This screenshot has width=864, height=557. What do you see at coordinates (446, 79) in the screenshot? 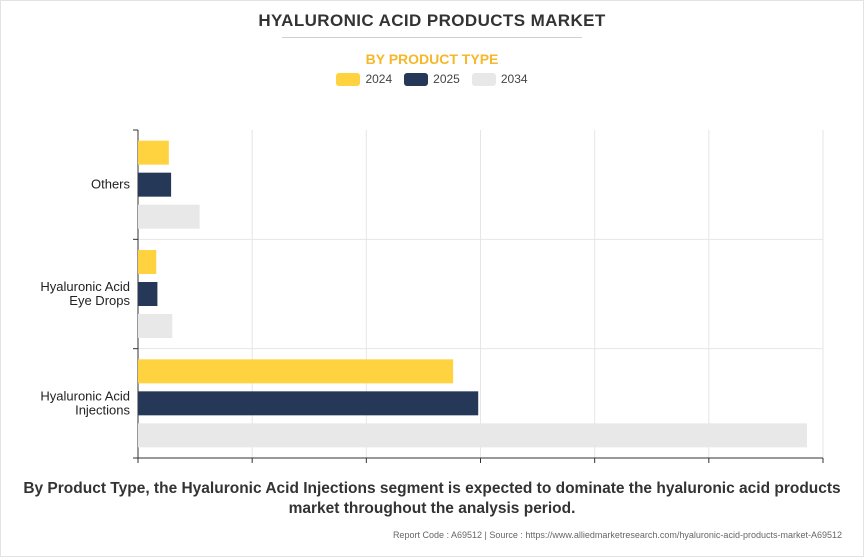
I see `legend-label-2025: 2025` at bounding box center [446, 79].